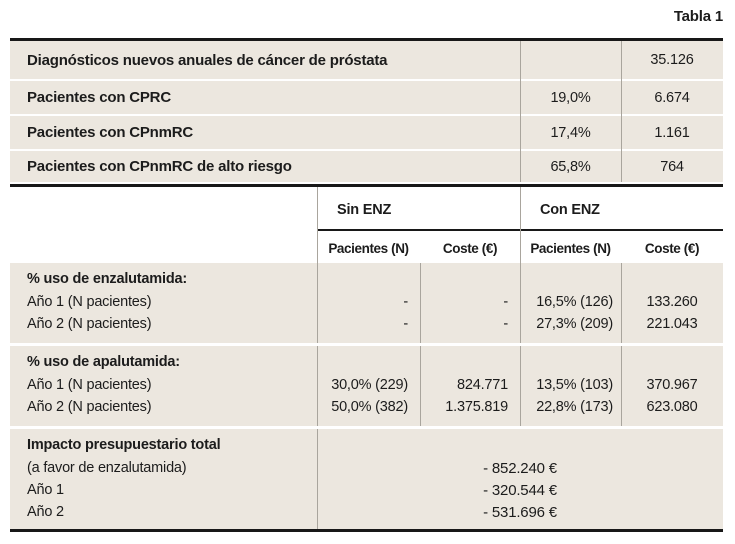  Describe the element at coordinates (366, 490) in the screenshot. I see `table-row: Año 1 - 320.544 €` at that location.